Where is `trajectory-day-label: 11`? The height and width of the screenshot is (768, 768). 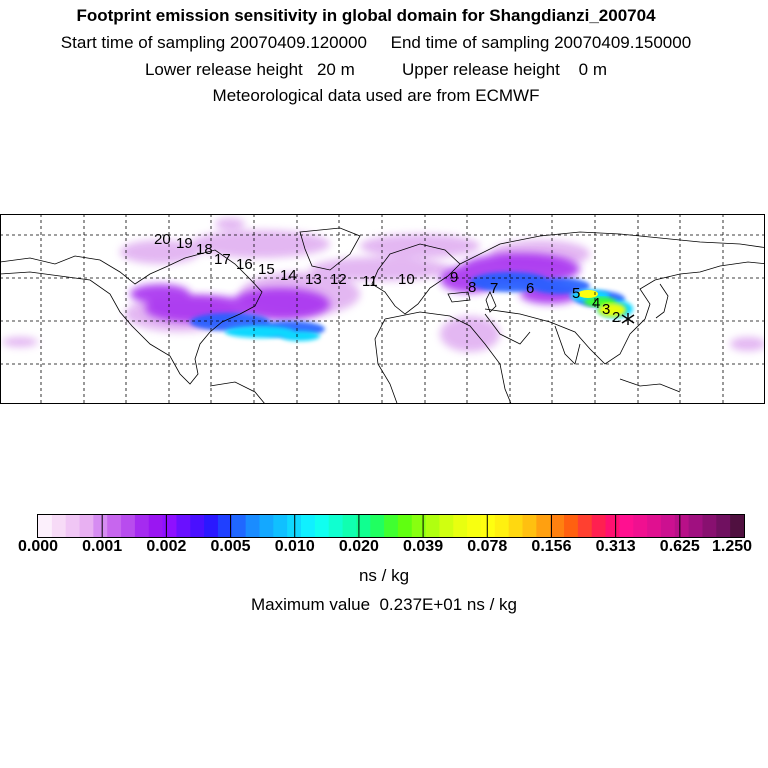
trajectory-day-label: 11 is located at coordinates (370, 281).